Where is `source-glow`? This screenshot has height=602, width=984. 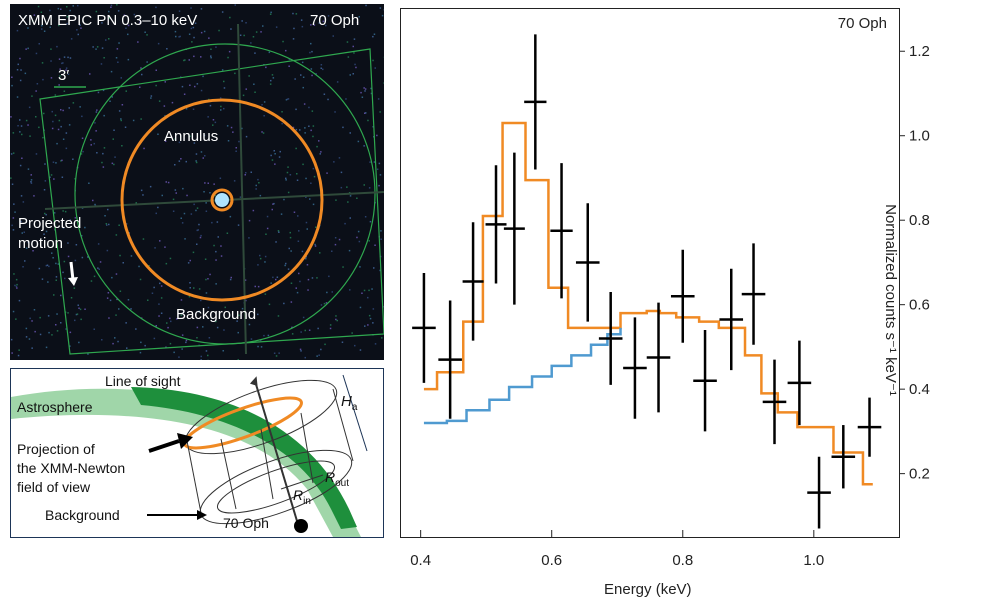 source-glow is located at coordinates (222, 200).